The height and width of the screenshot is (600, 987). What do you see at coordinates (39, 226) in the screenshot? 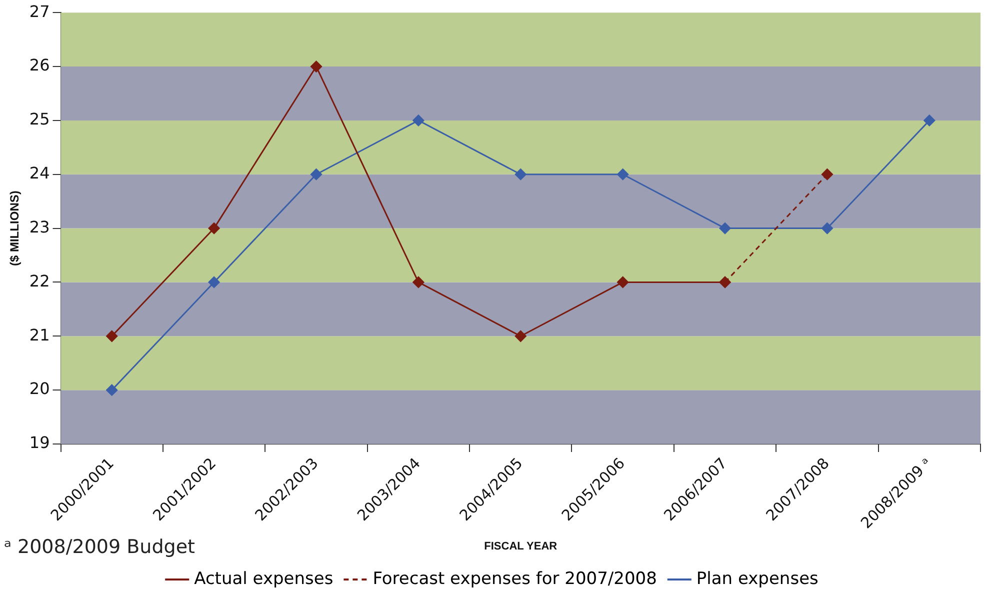
I see `y-tick-label: 23` at bounding box center [39, 226].